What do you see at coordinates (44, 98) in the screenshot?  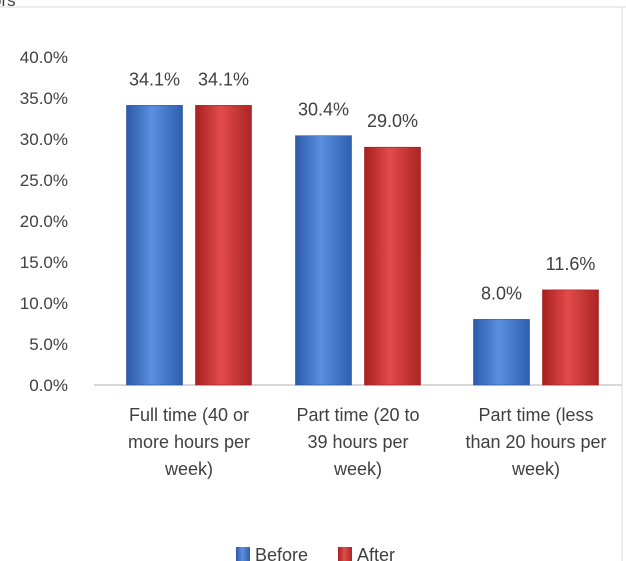 I see `y-tick-label: 35.0%` at bounding box center [44, 98].